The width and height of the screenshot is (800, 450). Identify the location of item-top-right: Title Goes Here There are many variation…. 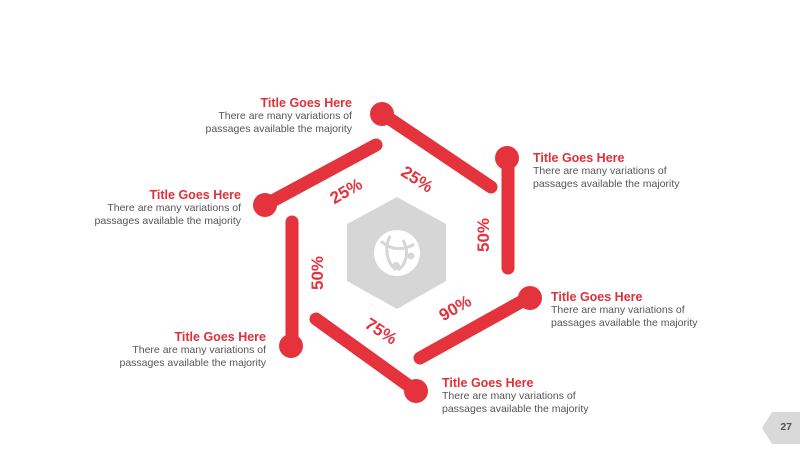
(648, 171).